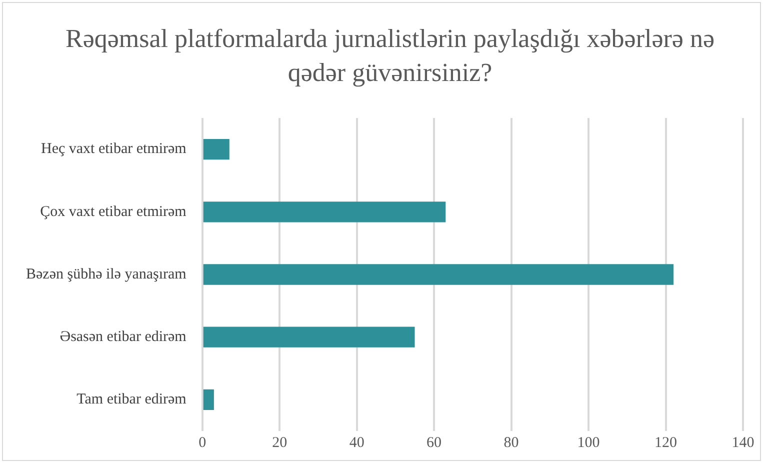 This screenshot has height=463, width=763. What do you see at coordinates (123, 337) in the screenshot?
I see `y-tick-label: Əsasən etibar edirəm` at bounding box center [123, 337].